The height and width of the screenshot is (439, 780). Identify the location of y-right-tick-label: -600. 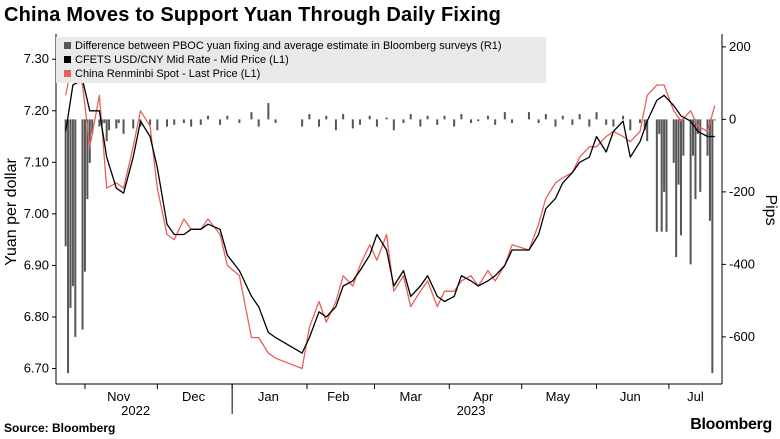
(742, 336).